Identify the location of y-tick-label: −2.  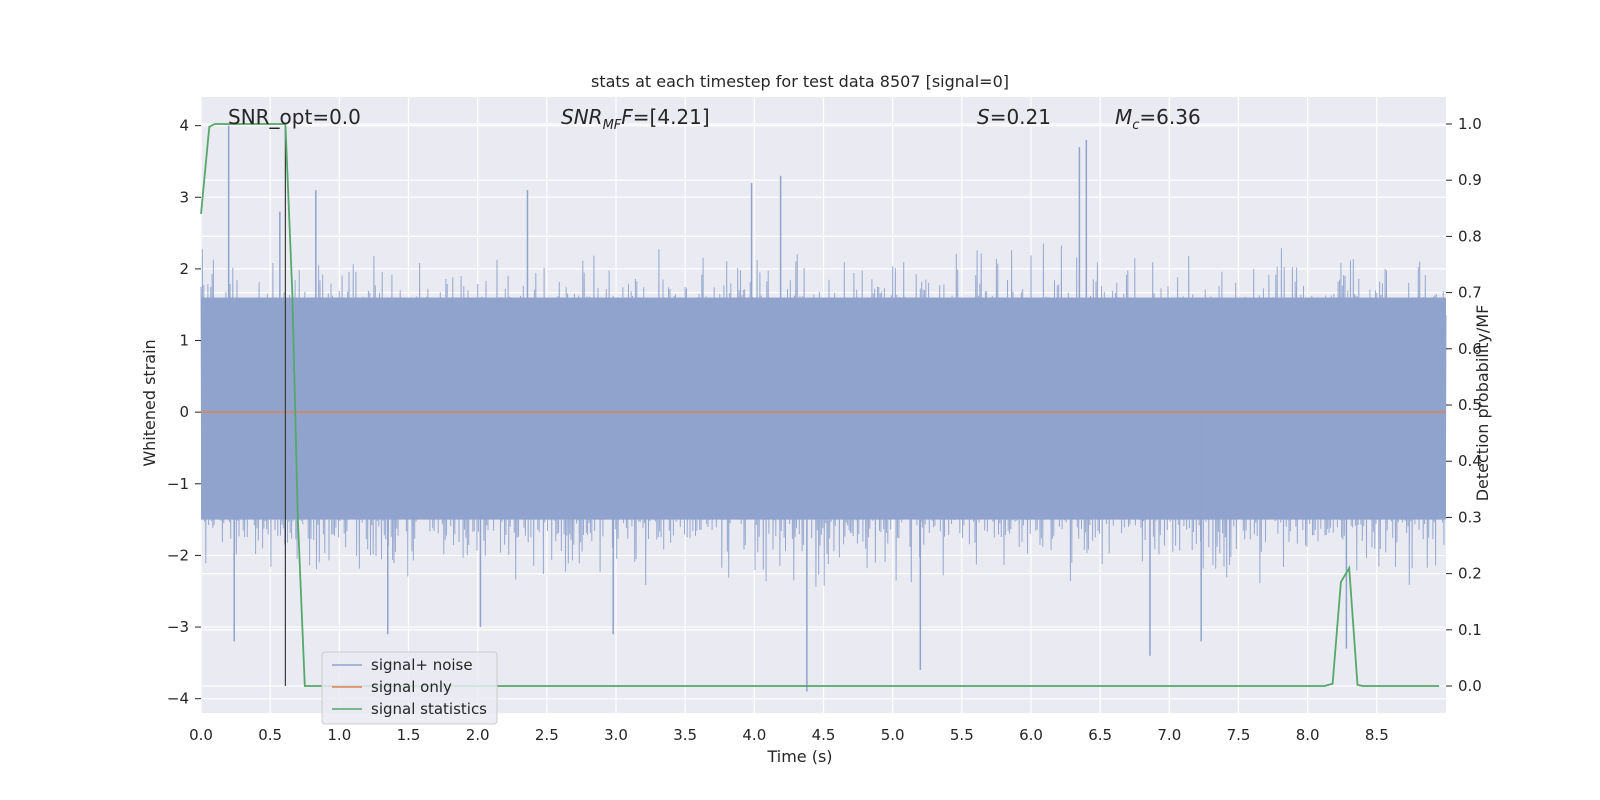
(178, 555).